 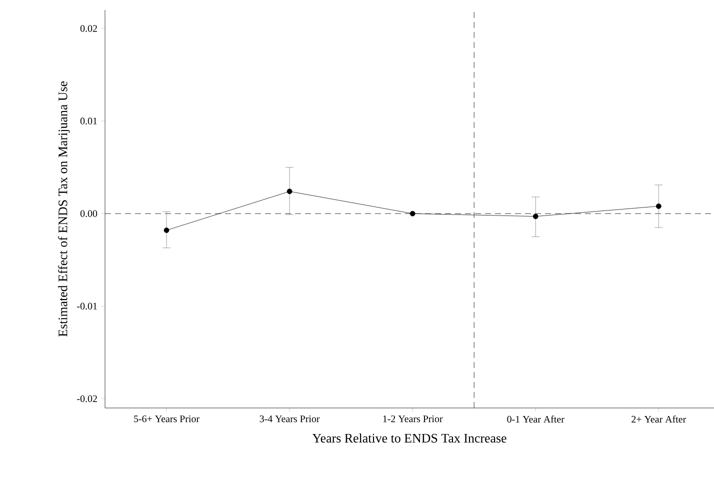 I want to click on y-tick-label: -0.01, so click(x=87, y=306).